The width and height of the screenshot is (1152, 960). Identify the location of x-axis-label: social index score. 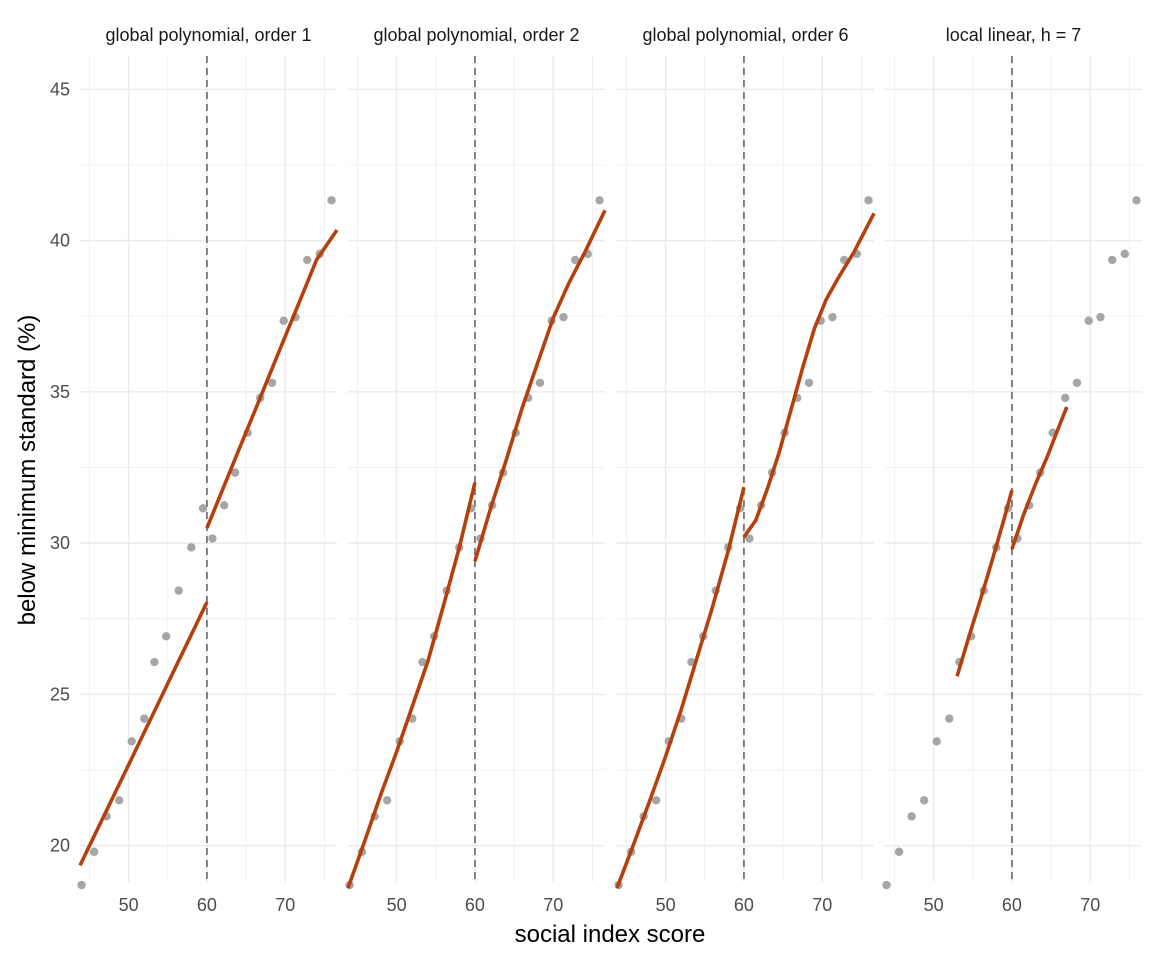
(610, 934).